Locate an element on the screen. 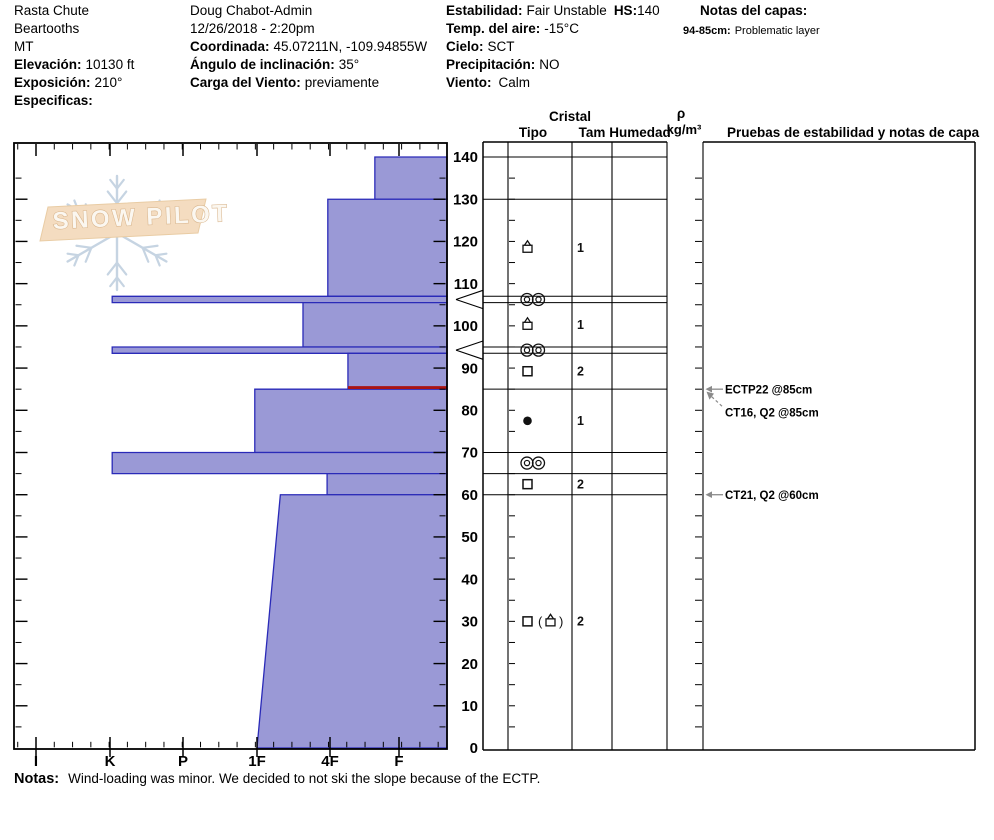  sky-row: Cielo: SCT is located at coordinates (480, 46).